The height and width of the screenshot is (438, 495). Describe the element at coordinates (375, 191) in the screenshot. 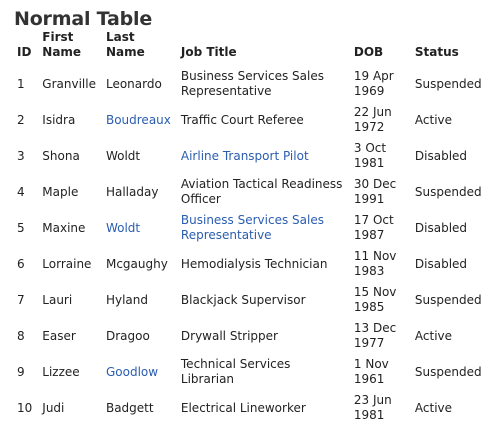

I see `cell-dob: 30 Dec 1991` at that location.